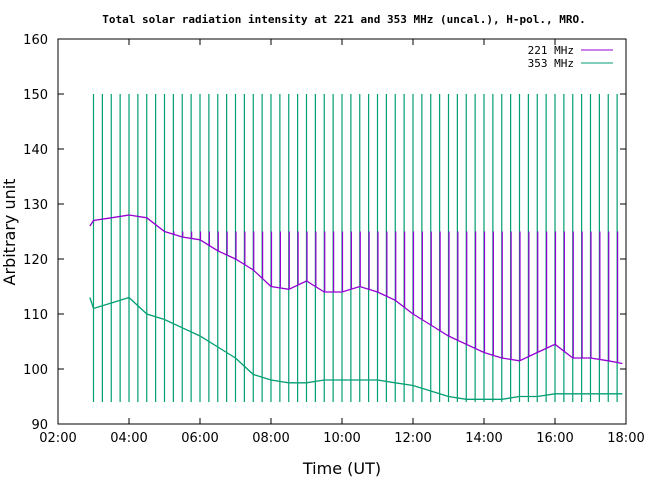 This screenshot has height=480, width=650. What do you see at coordinates (625, 438) in the screenshot?
I see `x-tick-label: 18:00` at bounding box center [625, 438].